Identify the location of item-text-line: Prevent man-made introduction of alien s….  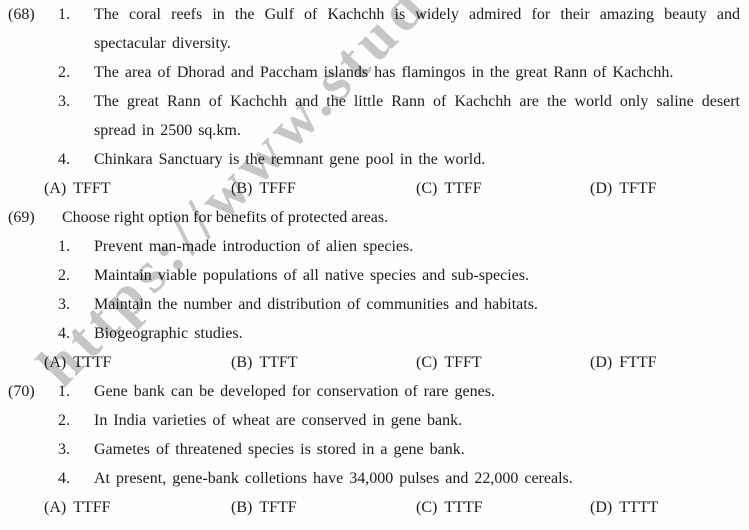
(254, 246).